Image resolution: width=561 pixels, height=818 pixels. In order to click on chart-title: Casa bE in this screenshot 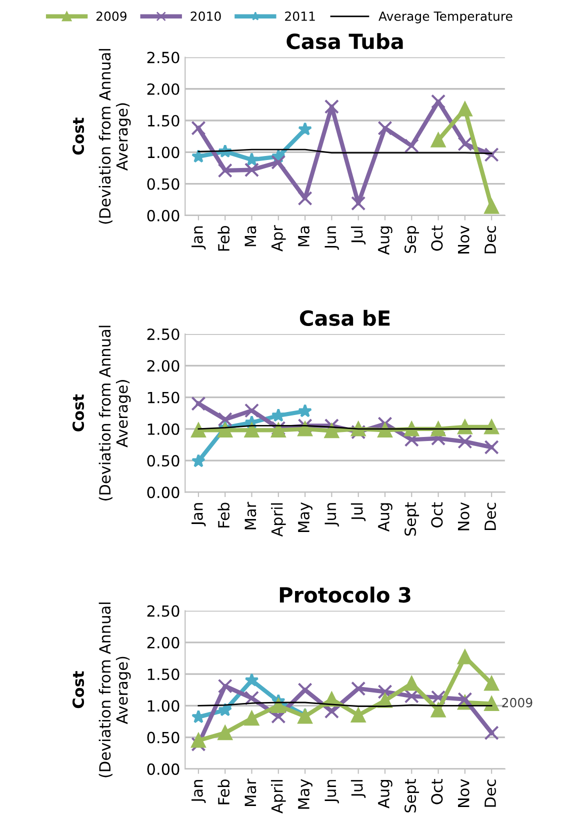, I will do `click(345, 318)`.